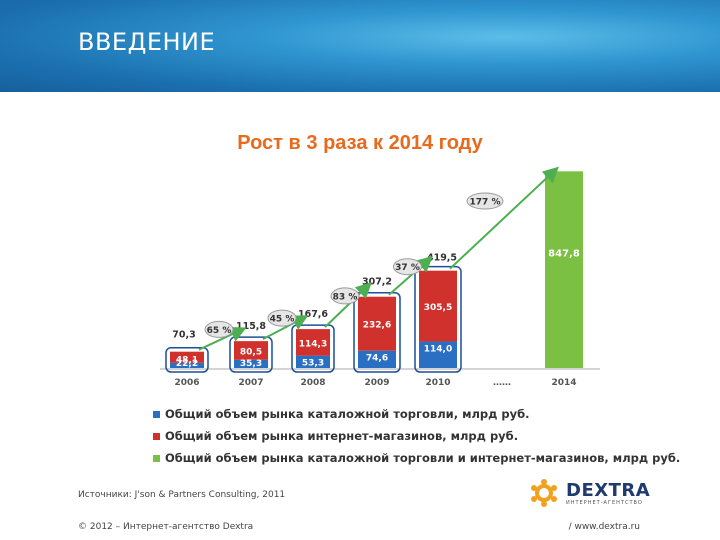  I want to click on data-label-catalog: 74,6, so click(377, 359).